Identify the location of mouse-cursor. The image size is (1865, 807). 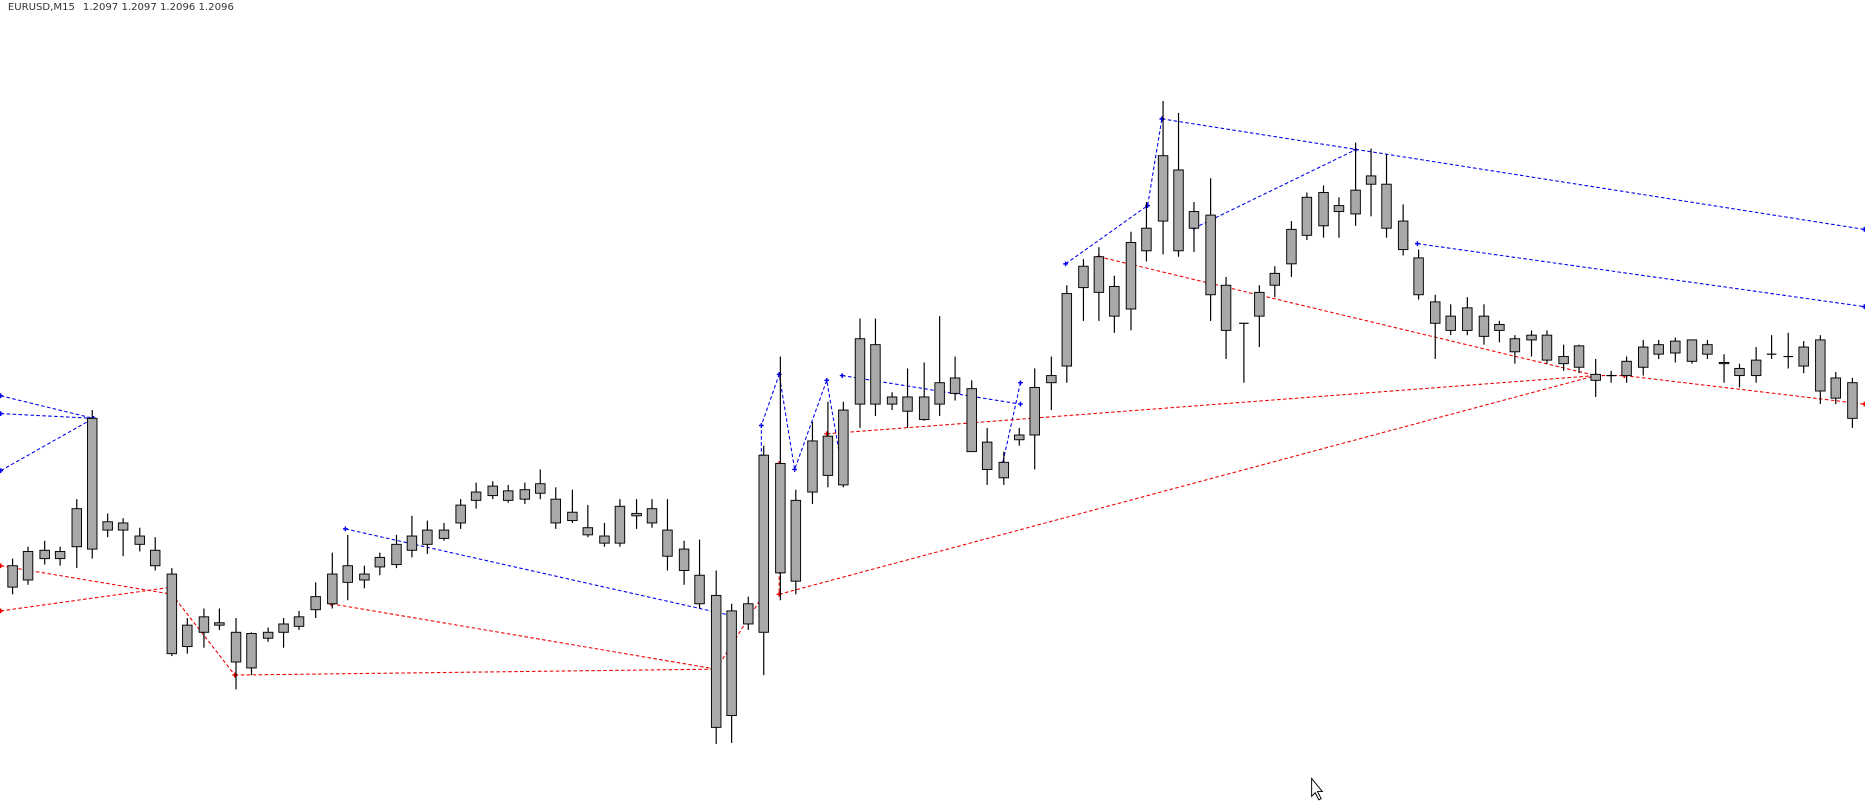
(1317, 789).